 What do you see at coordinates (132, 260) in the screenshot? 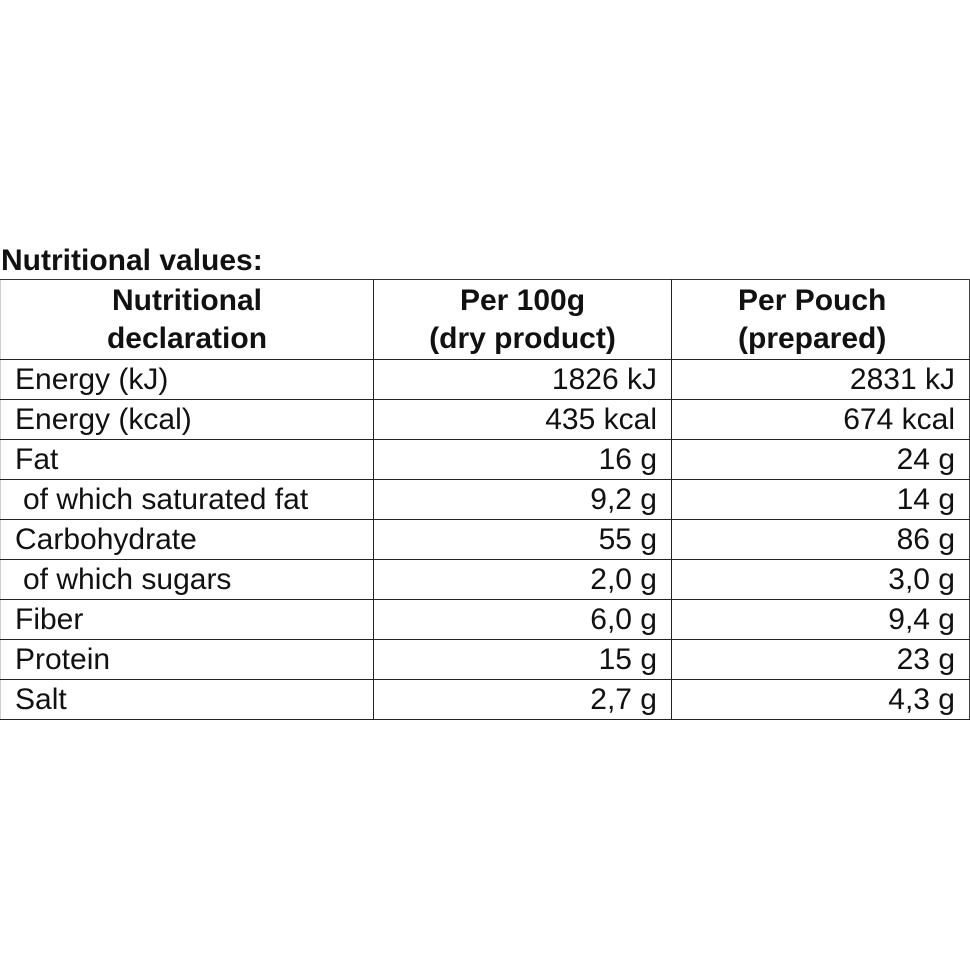
I see `table-title: Nutritional values:` at bounding box center [132, 260].